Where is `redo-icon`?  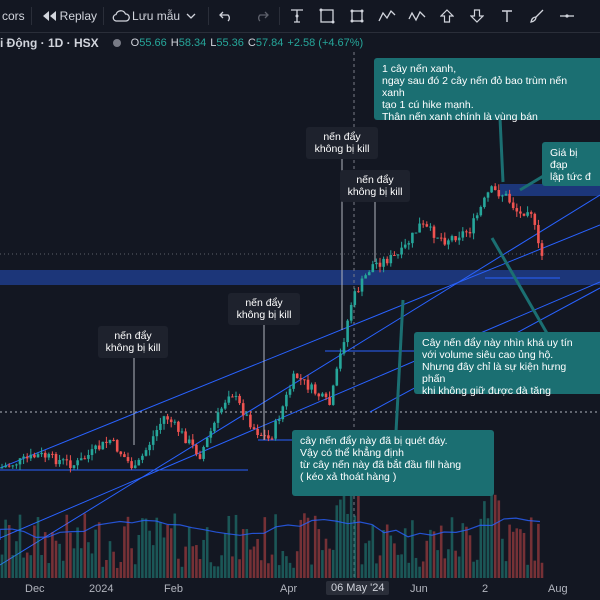 redo-icon is located at coordinates (262, 16).